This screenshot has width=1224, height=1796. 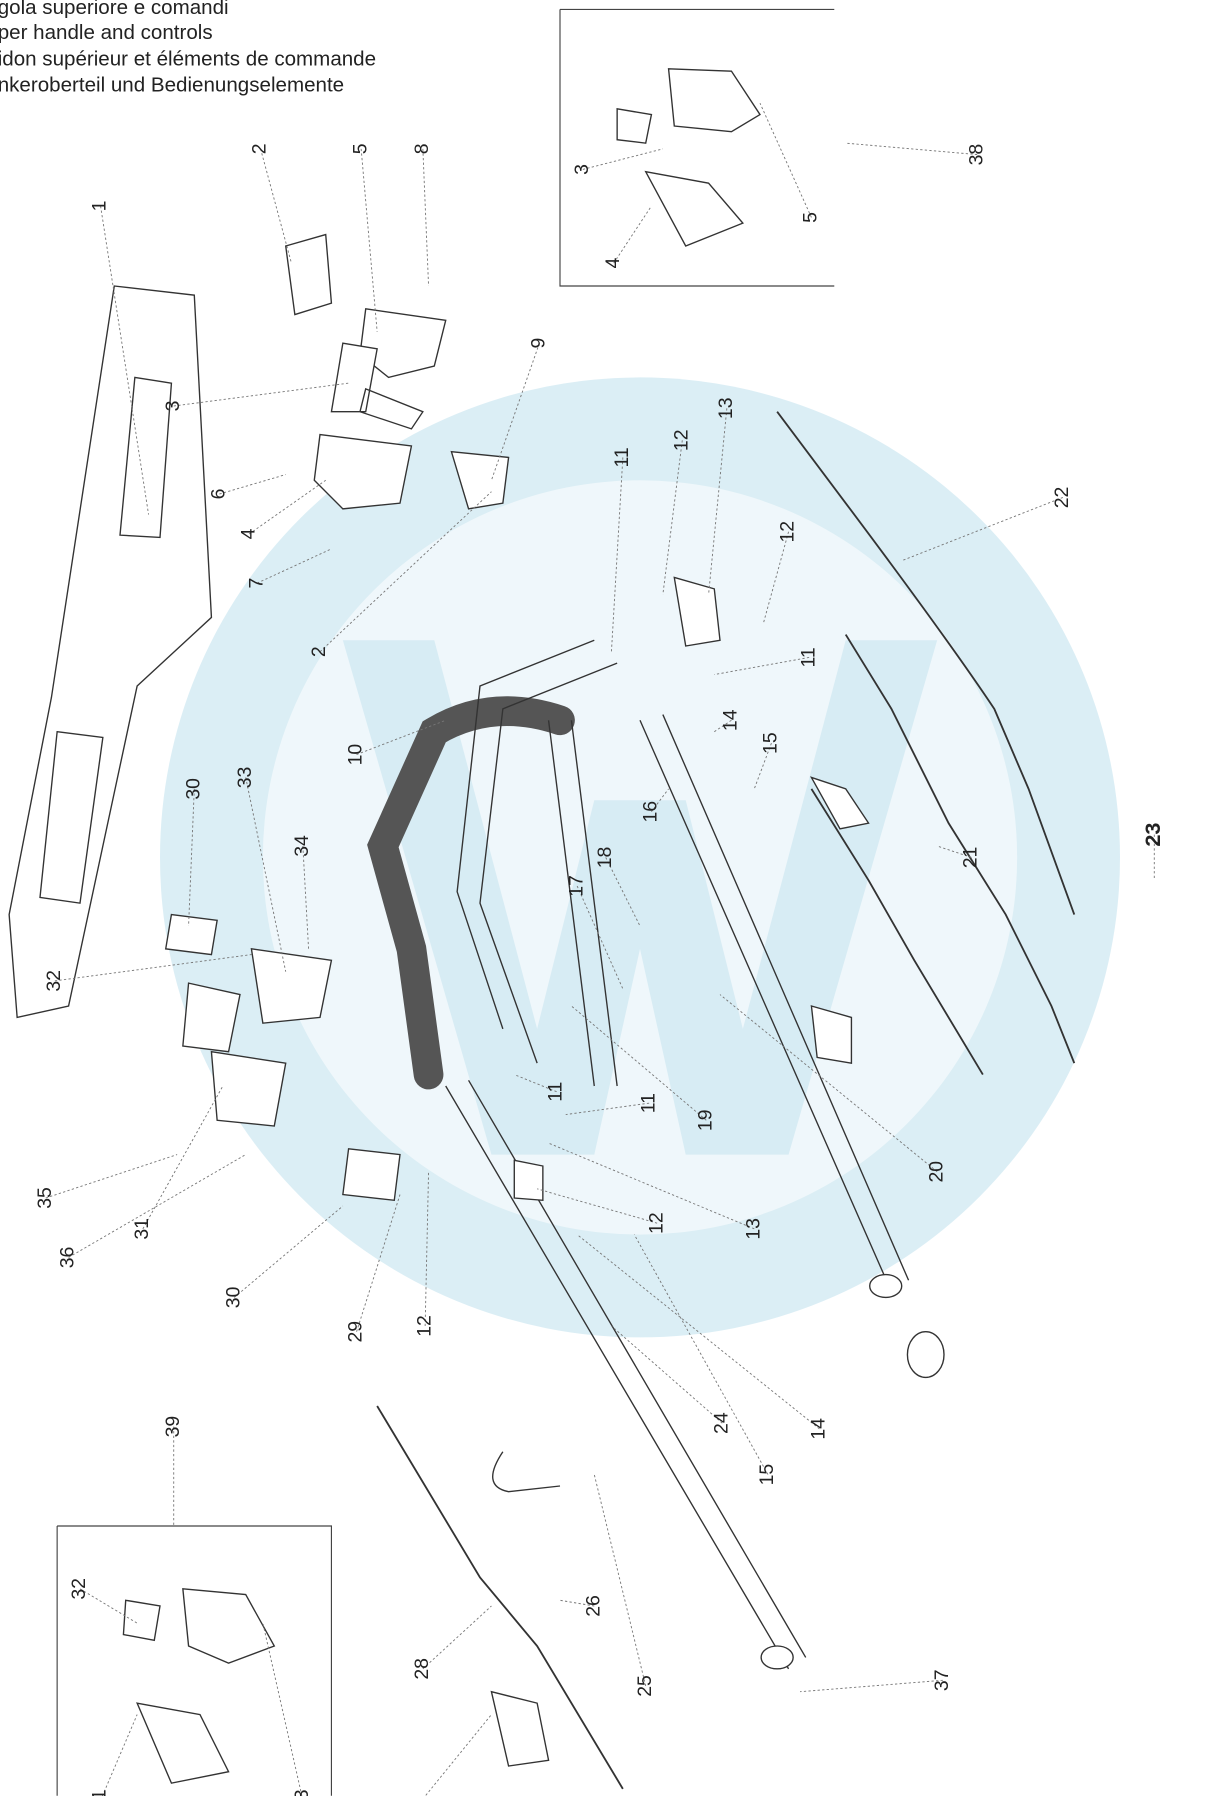 What do you see at coordinates (219, 494) in the screenshot?
I see `callout-number: 6` at bounding box center [219, 494].